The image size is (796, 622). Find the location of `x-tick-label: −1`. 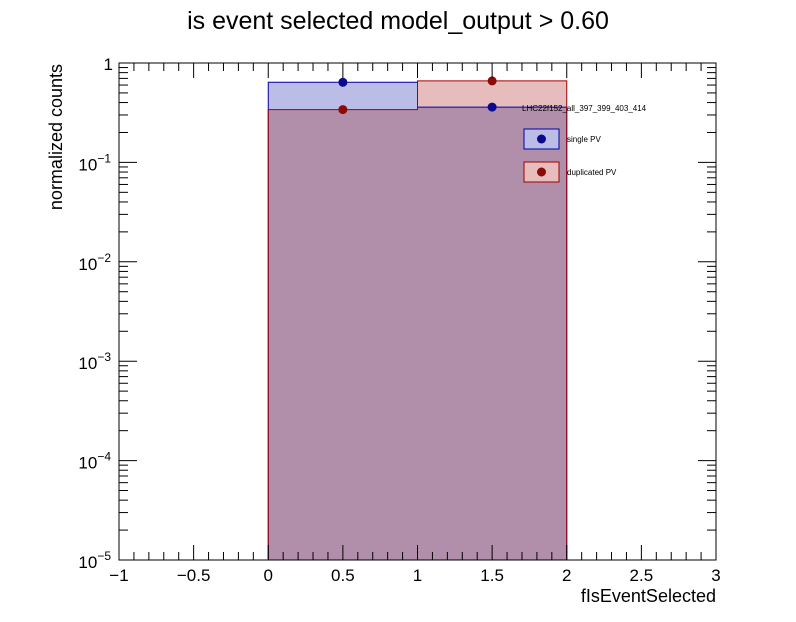

x-tick-label: −1 is located at coordinates (118, 575).